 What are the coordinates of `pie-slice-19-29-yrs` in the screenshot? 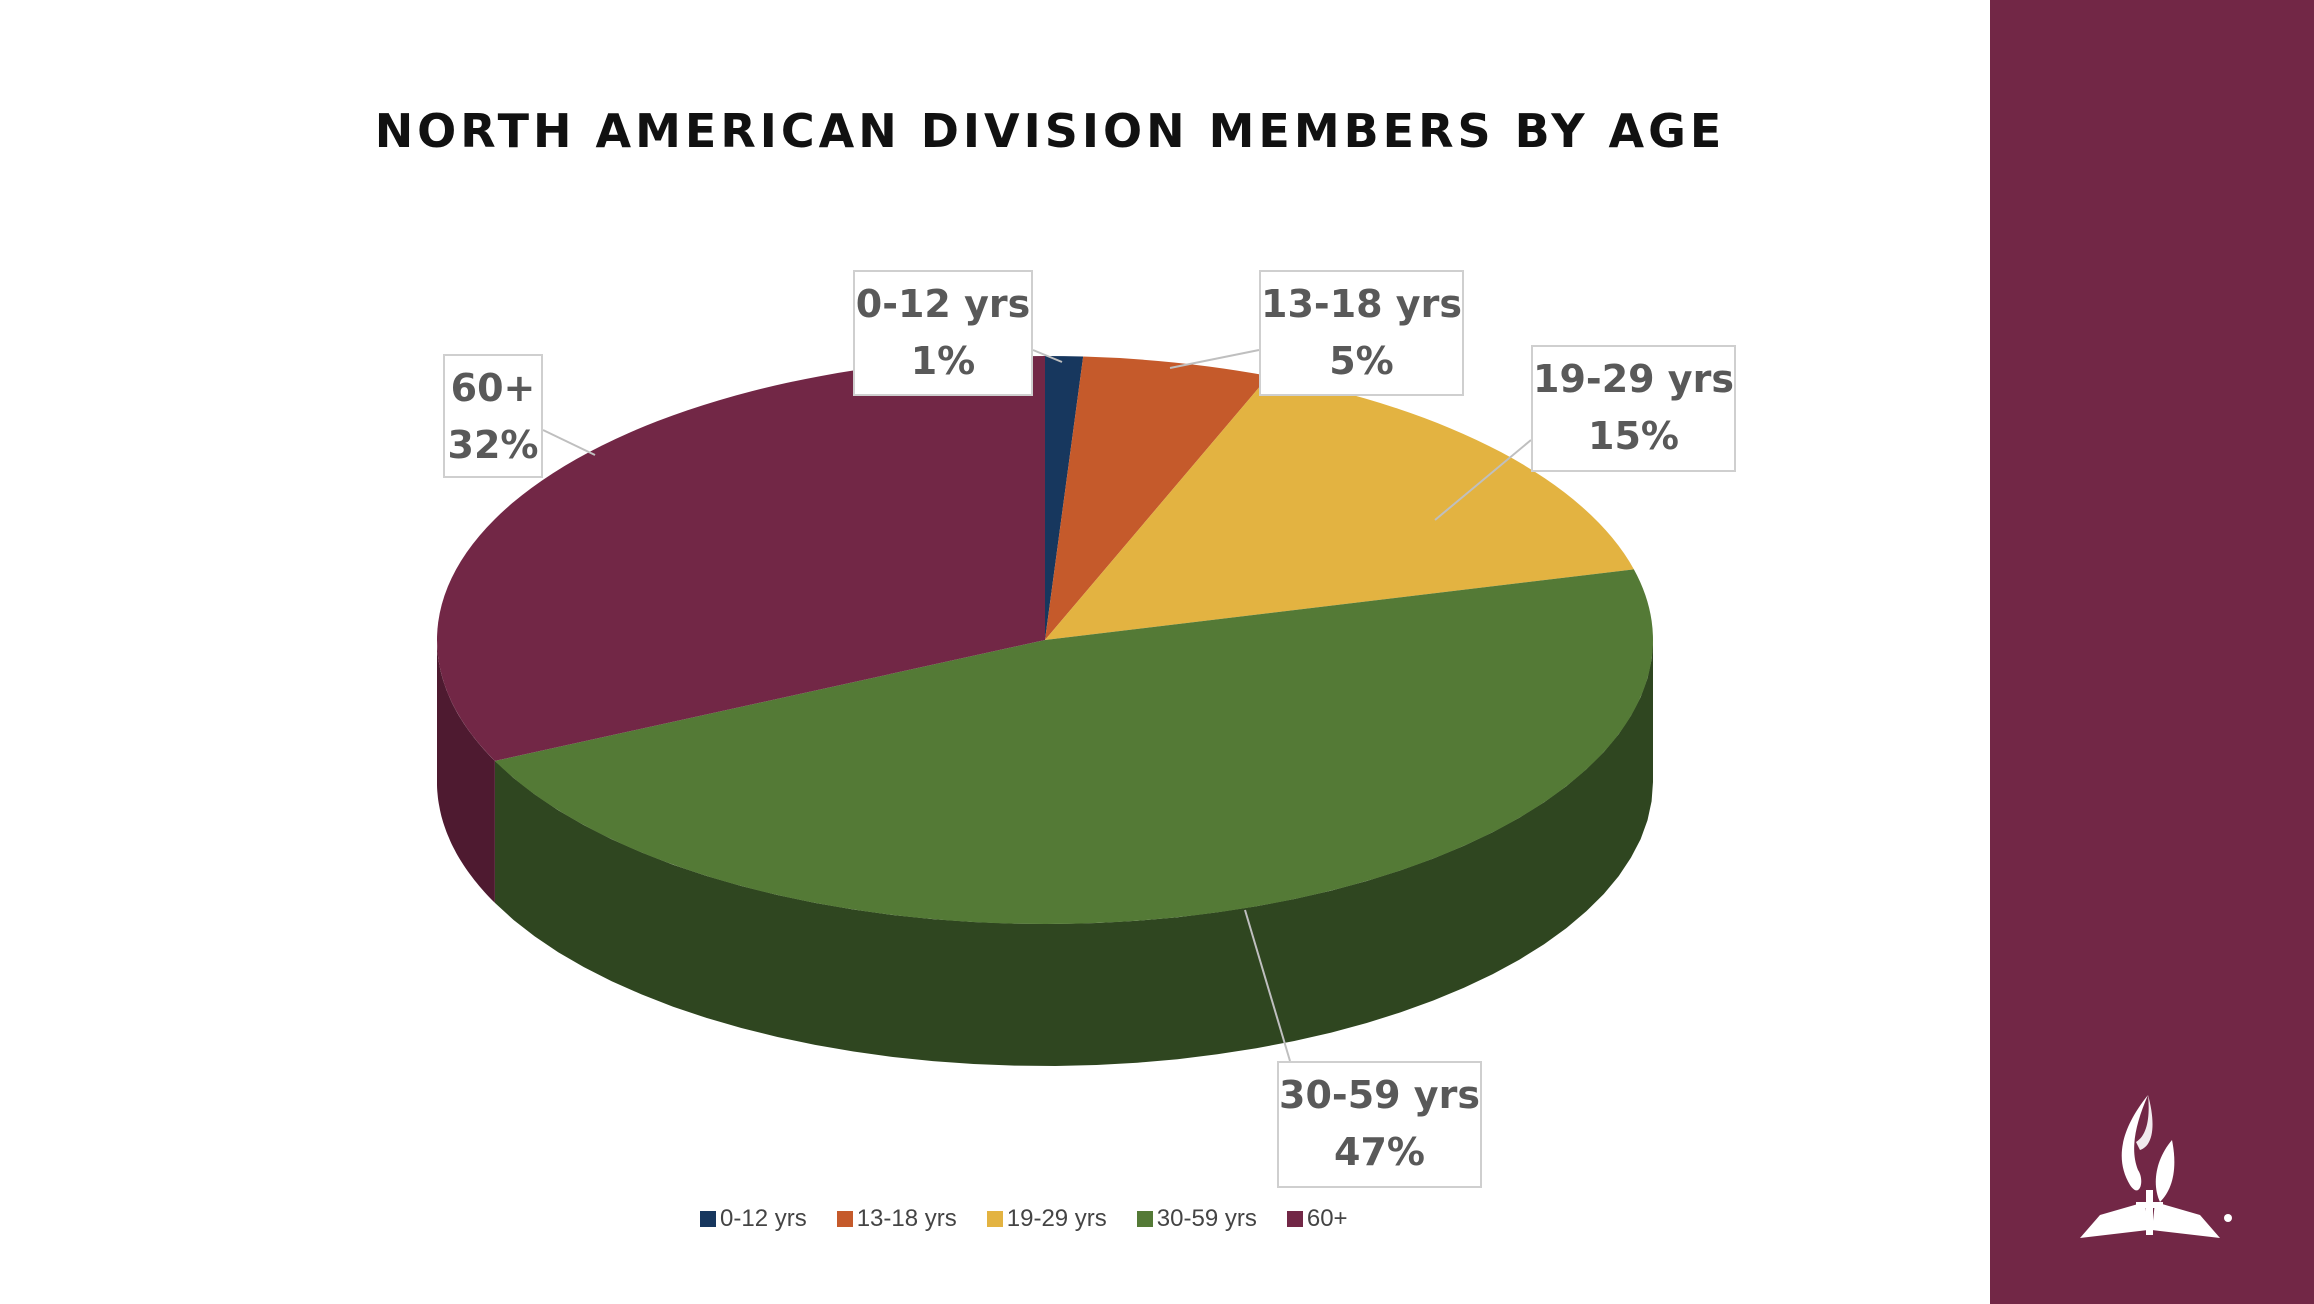 It's located at (1339, 507).